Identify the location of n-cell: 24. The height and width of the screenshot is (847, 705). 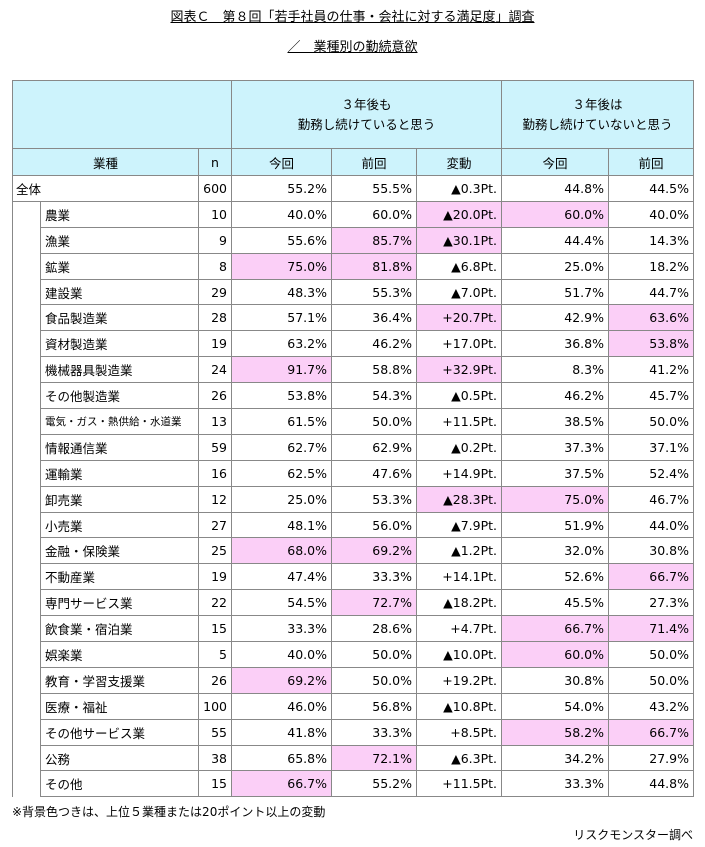
(215, 370).